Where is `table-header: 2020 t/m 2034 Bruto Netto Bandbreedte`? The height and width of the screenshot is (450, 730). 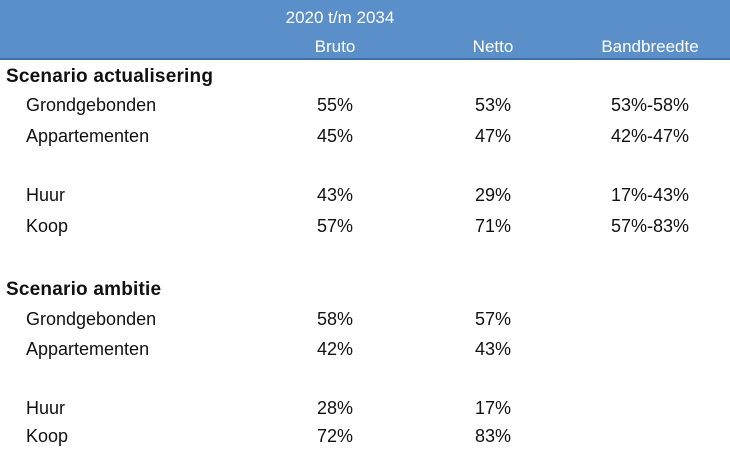
table-header: 2020 t/m 2034 Bruto Netto Bandbreedte is located at coordinates (365, 30).